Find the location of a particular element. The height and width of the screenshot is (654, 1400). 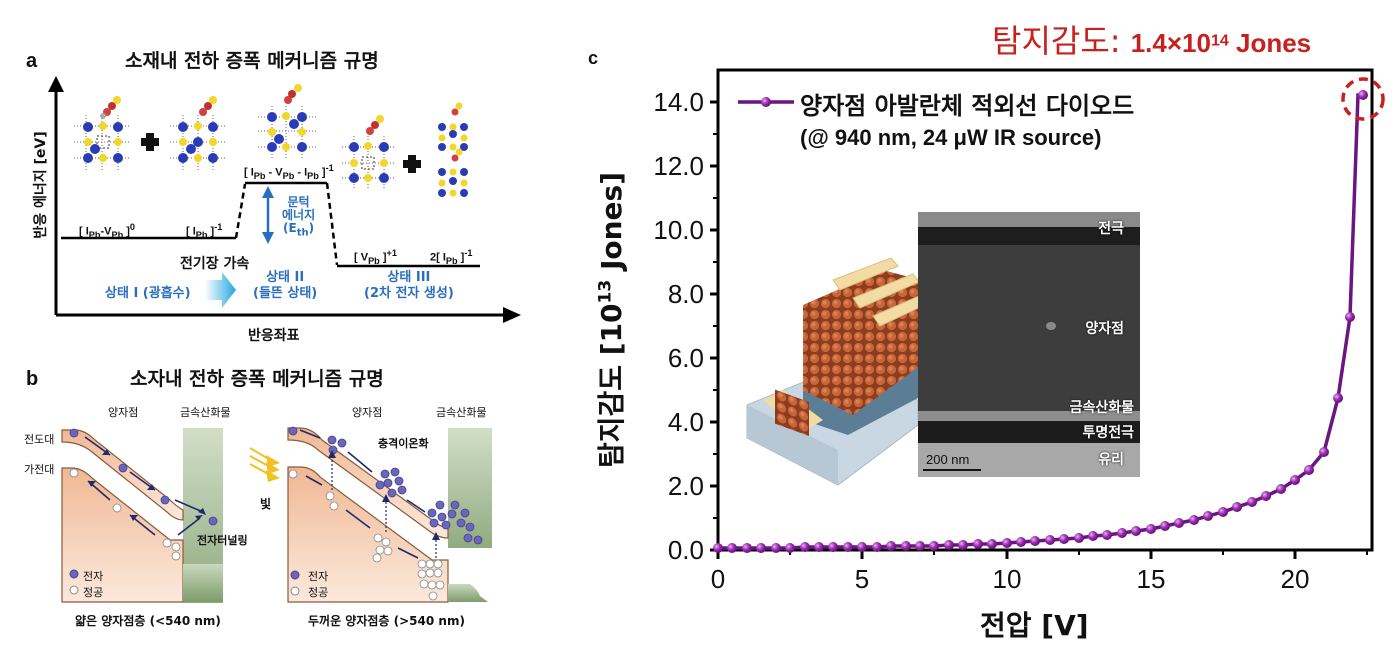

x-tick-label: 5 is located at coordinates (862, 579).